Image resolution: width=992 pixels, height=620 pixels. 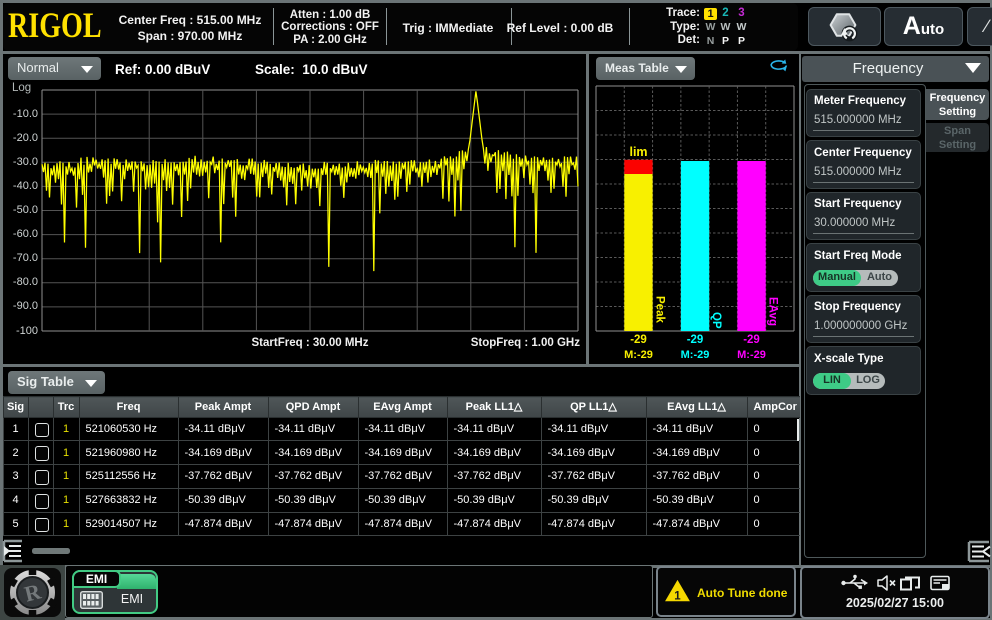 What do you see at coordinates (677, 596) in the screenshot?
I see `svg-text: 1` at bounding box center [677, 596].